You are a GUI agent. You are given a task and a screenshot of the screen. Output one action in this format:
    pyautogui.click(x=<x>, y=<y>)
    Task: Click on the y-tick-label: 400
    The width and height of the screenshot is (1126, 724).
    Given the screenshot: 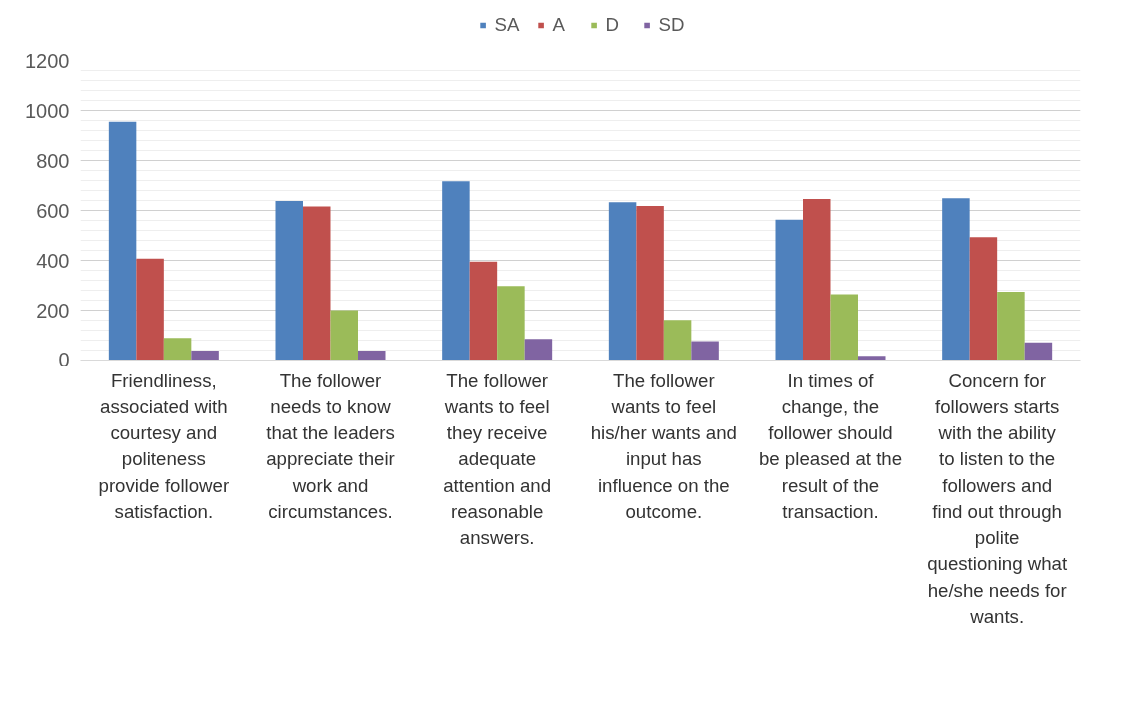 What is the action you would take?
    pyautogui.click(x=53, y=260)
    